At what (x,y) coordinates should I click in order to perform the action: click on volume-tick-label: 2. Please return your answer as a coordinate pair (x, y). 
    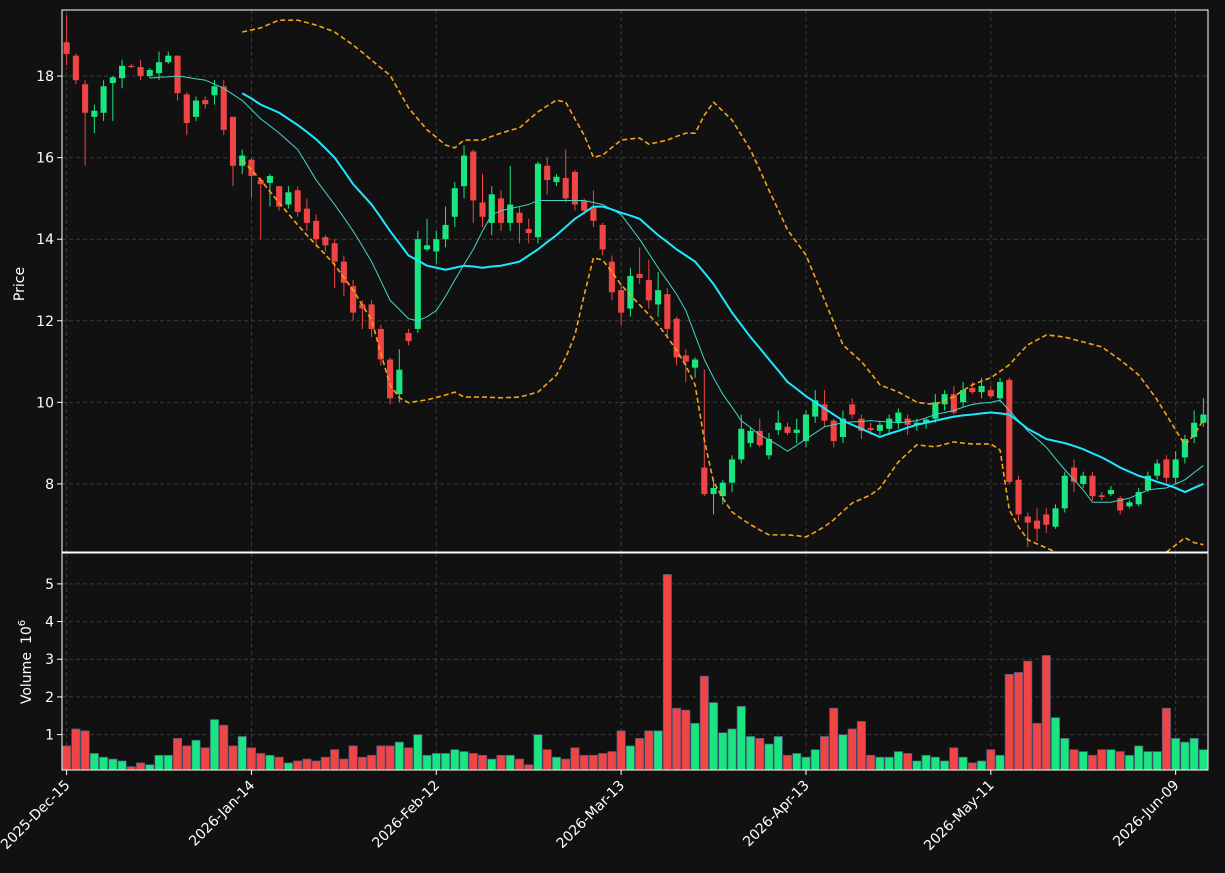
    Looking at the image, I should click on (49, 698).